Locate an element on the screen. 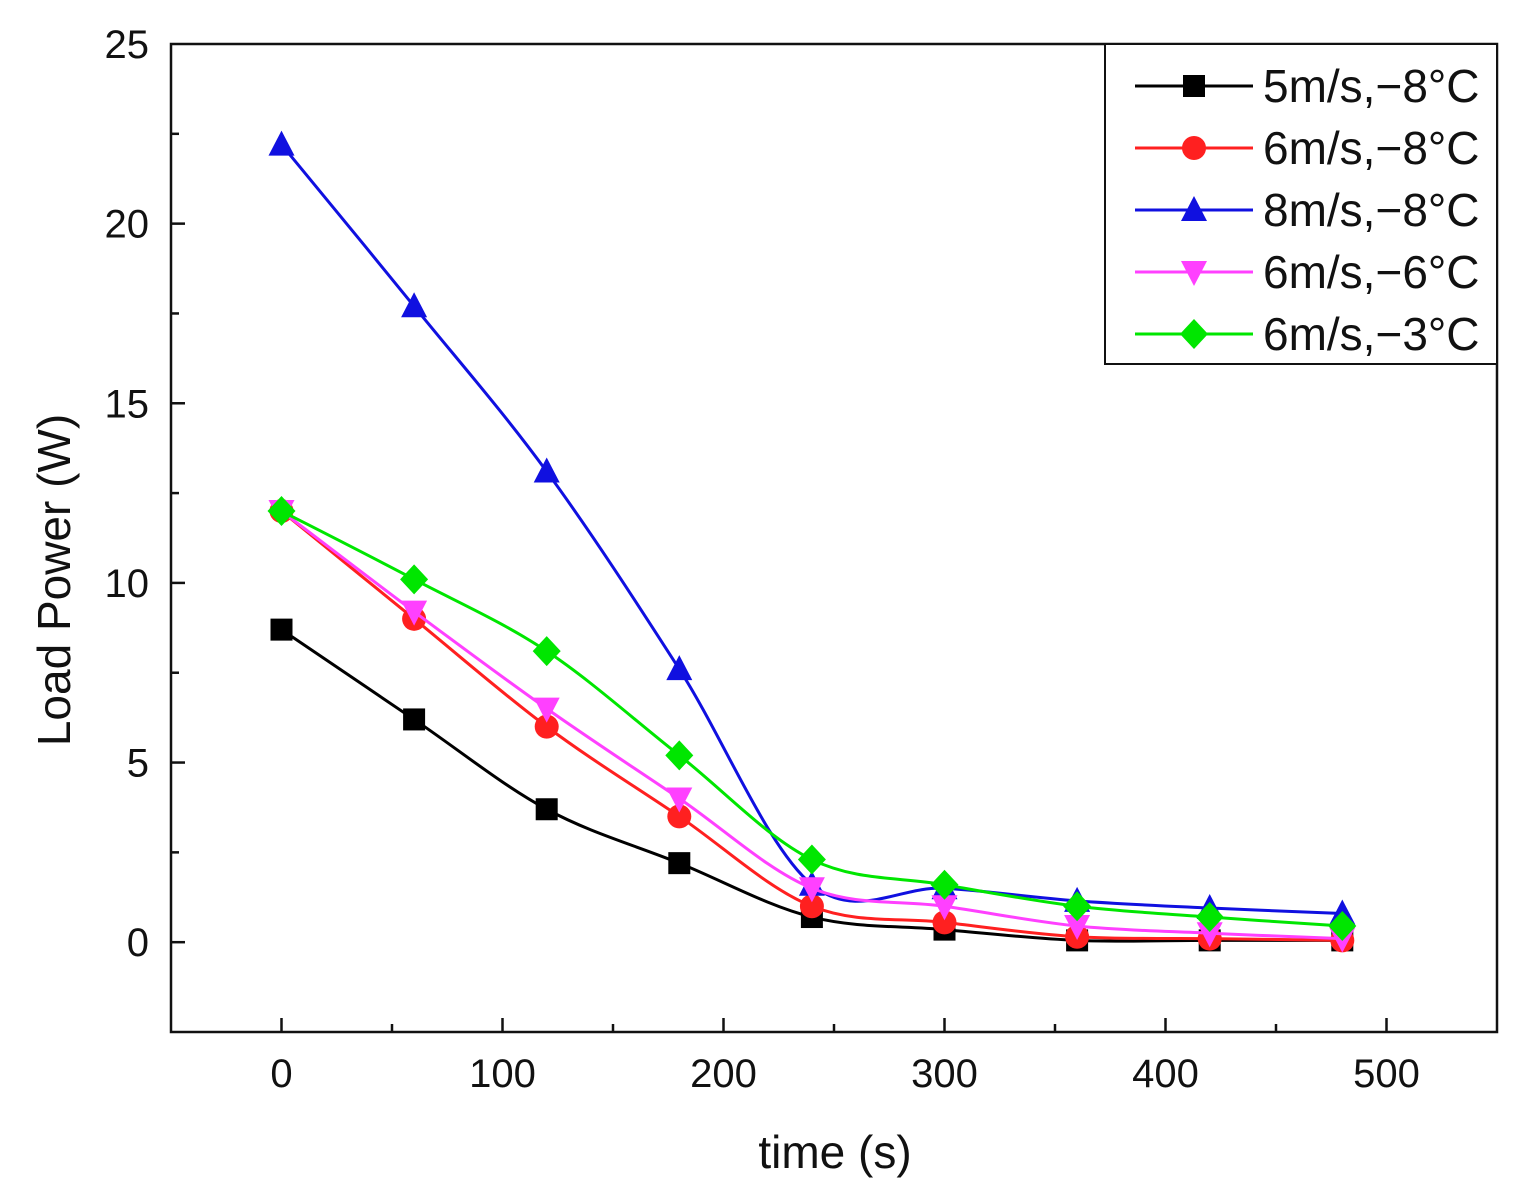 The image size is (1520, 1201). legend-item: 6m/s,−6°C is located at coordinates (1307, 272).